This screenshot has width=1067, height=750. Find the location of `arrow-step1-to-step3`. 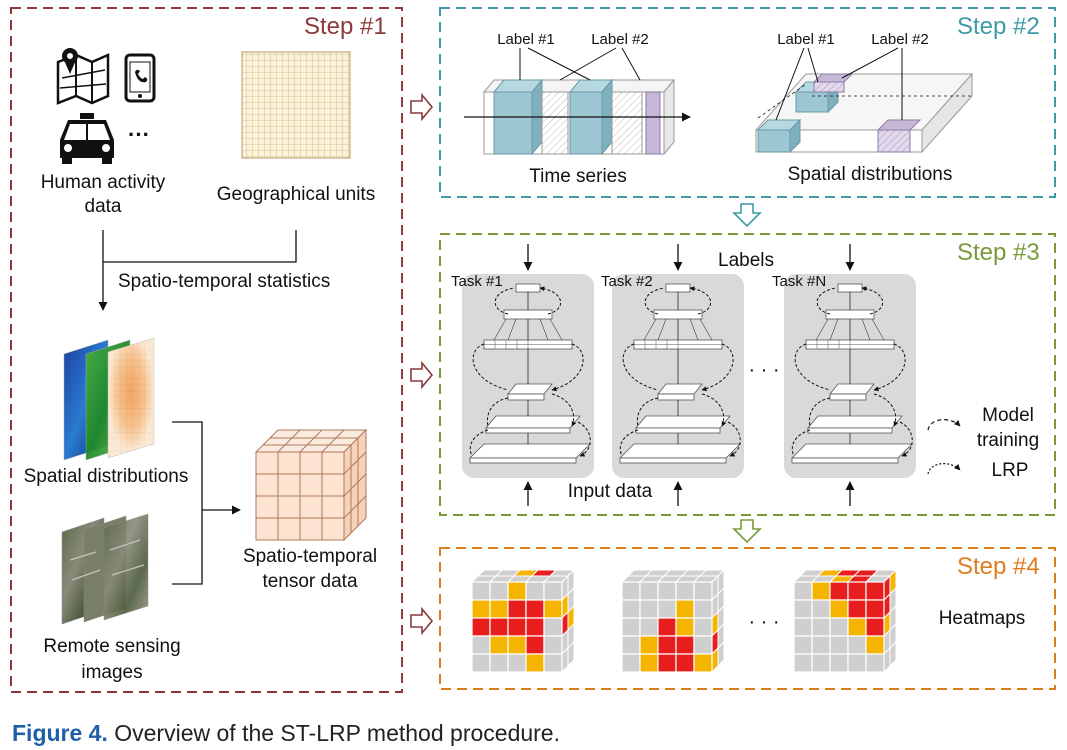

arrow-step1-to-step3 is located at coordinates (422, 375).